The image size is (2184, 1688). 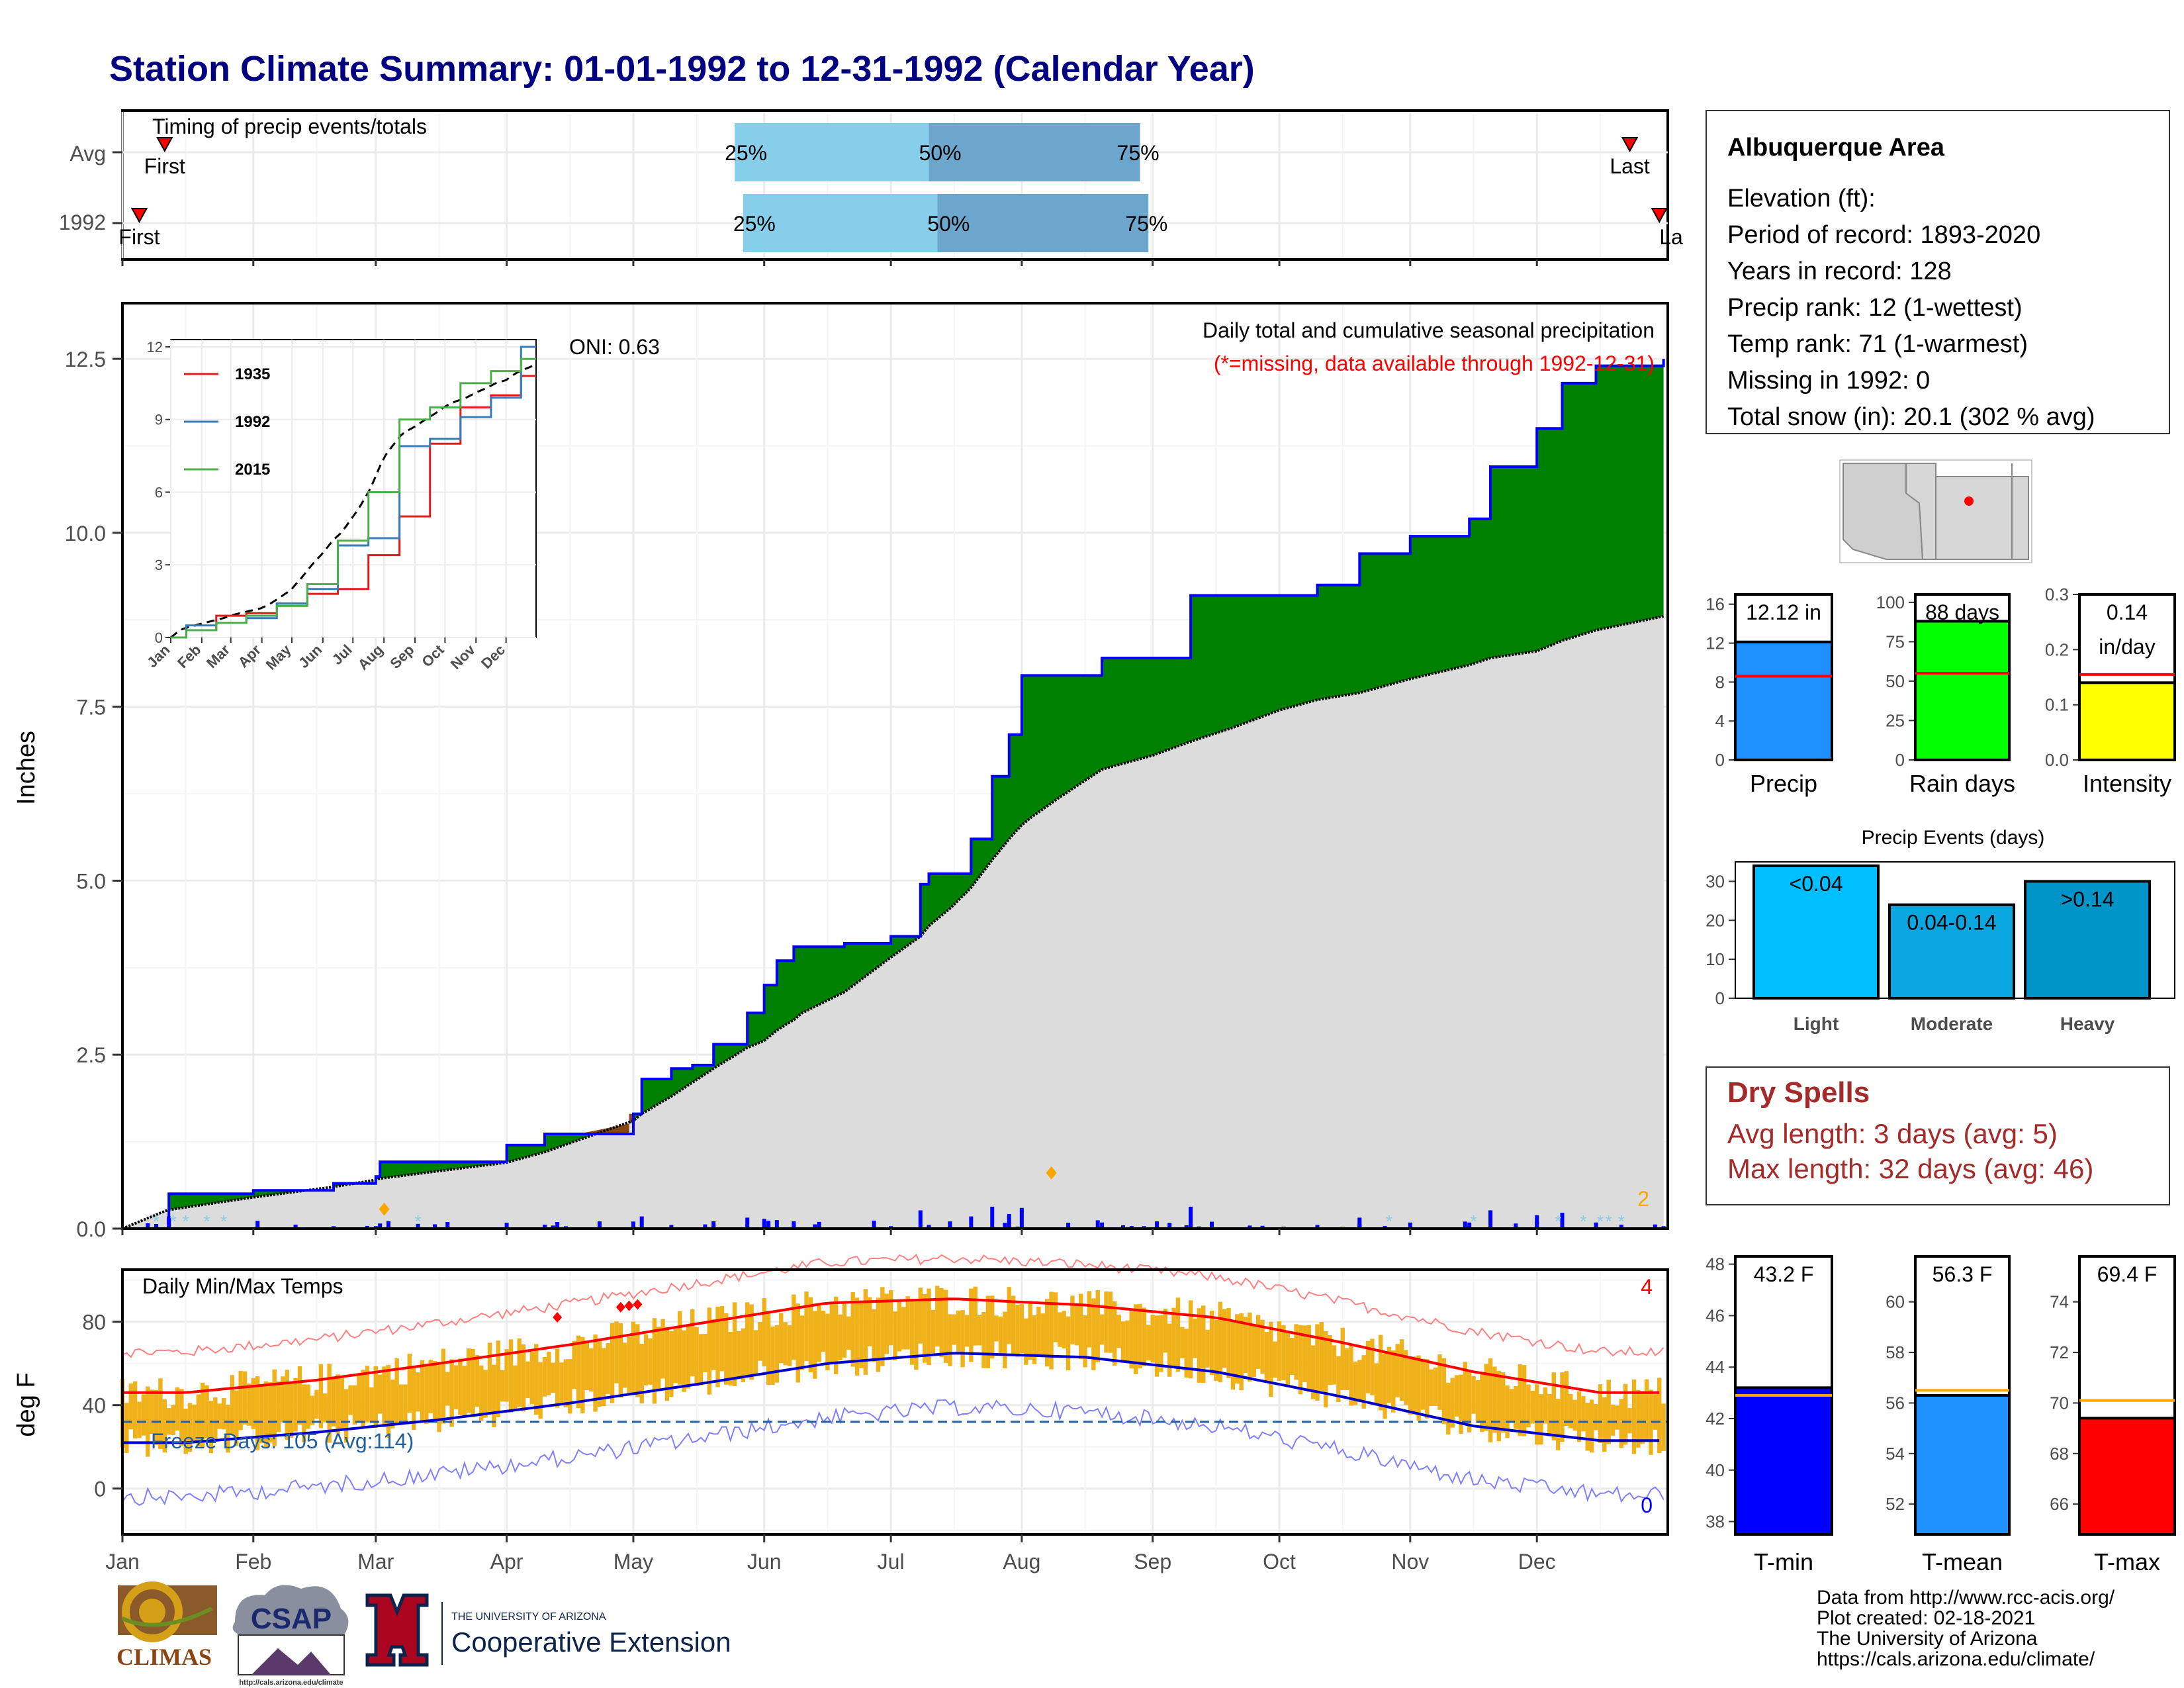 What do you see at coordinates (2127, 612) in the screenshot?
I see `small-chart-value-label: 0.14` at bounding box center [2127, 612].